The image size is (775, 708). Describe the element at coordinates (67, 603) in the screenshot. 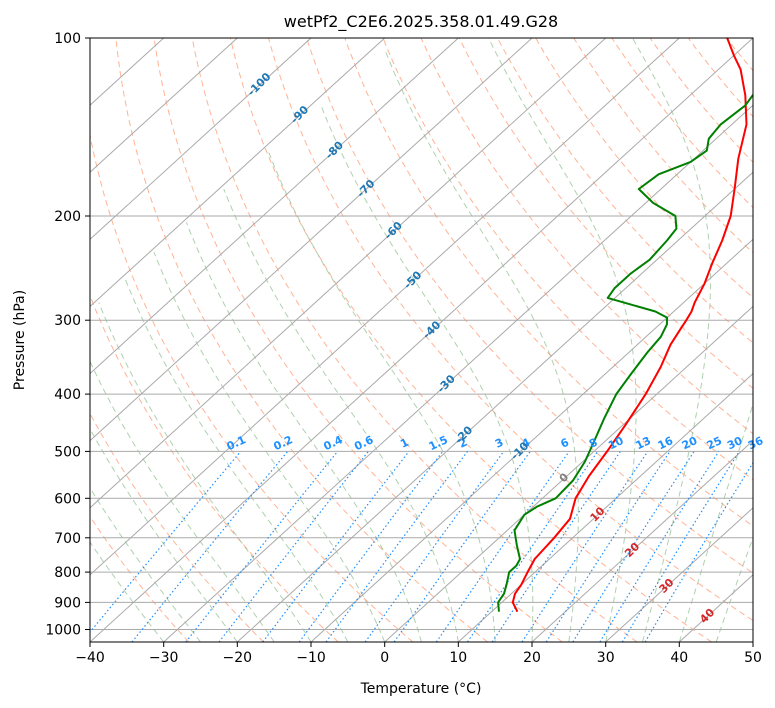

I see `y-tick-label: 900` at that location.